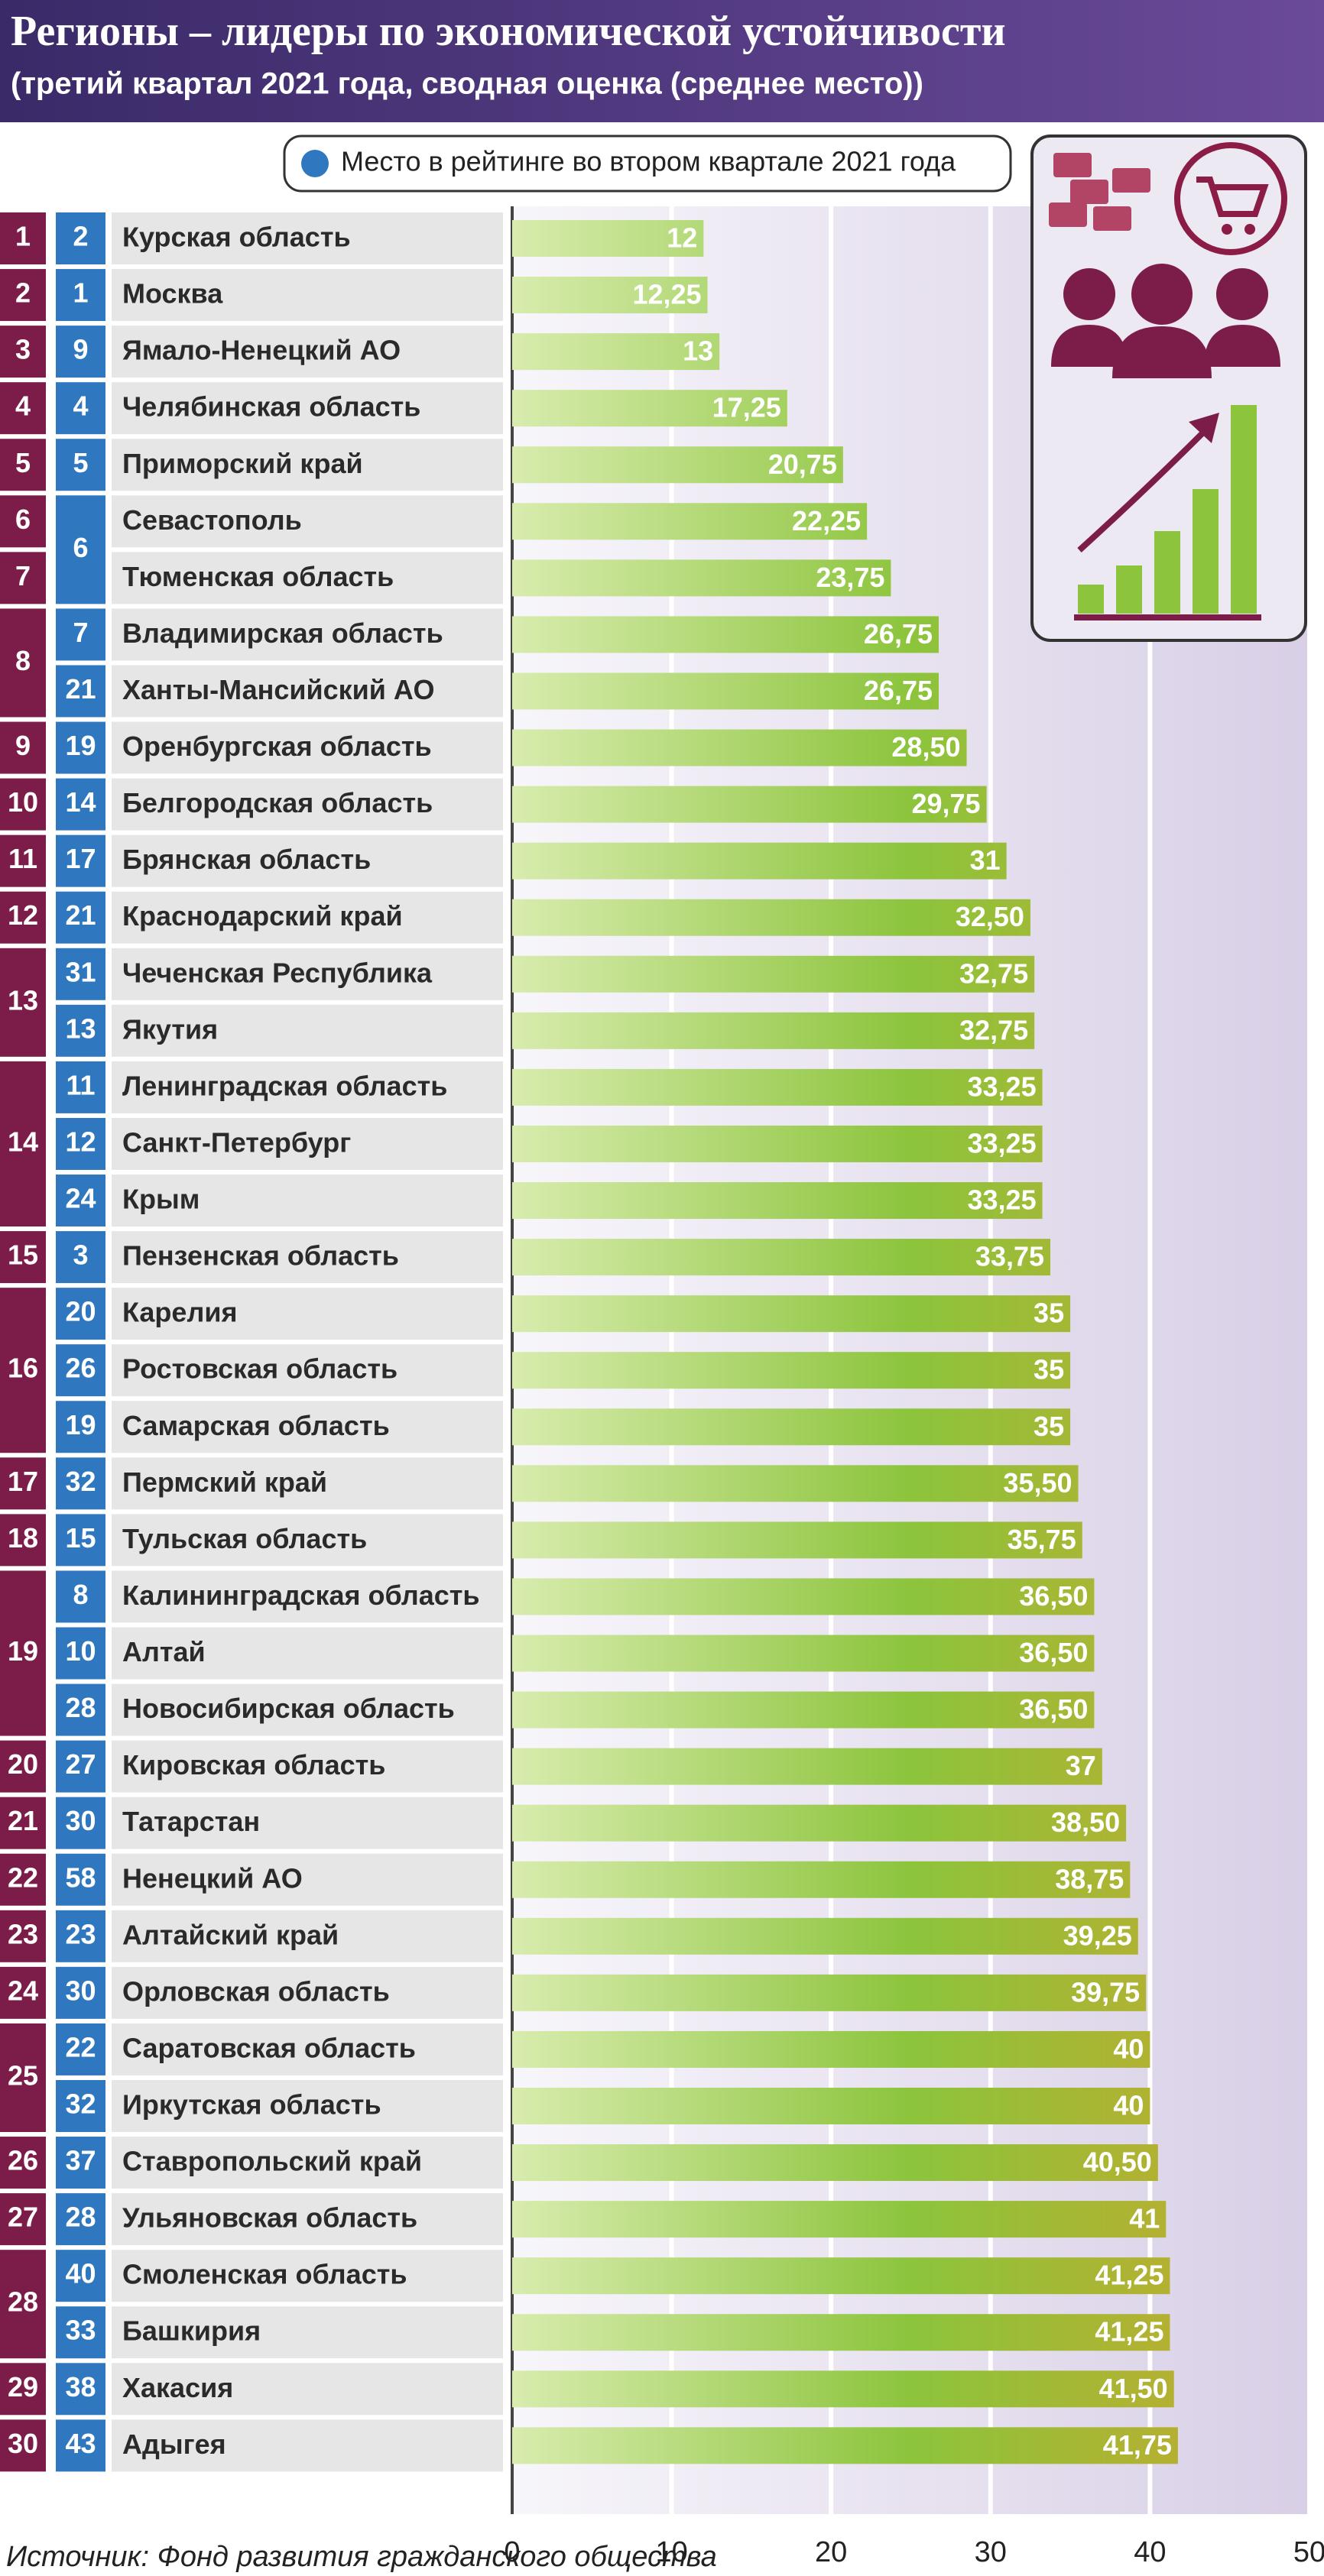  I want to click on category-label: Курская область, so click(236, 237).